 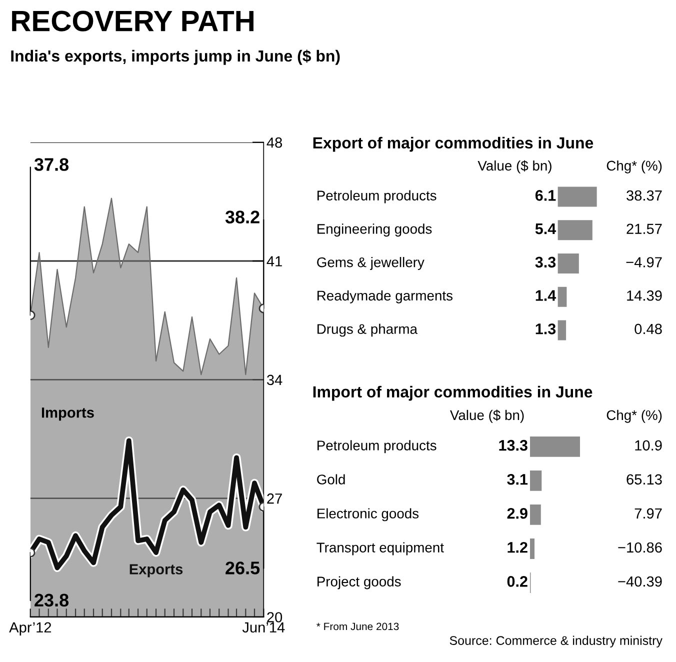 I want to click on x-tick-label: Apr’12, so click(x=30, y=629).